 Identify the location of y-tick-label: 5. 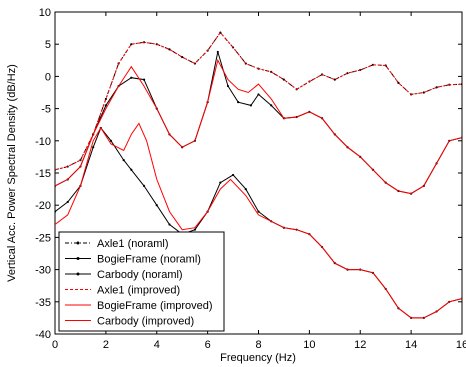
(48, 45).